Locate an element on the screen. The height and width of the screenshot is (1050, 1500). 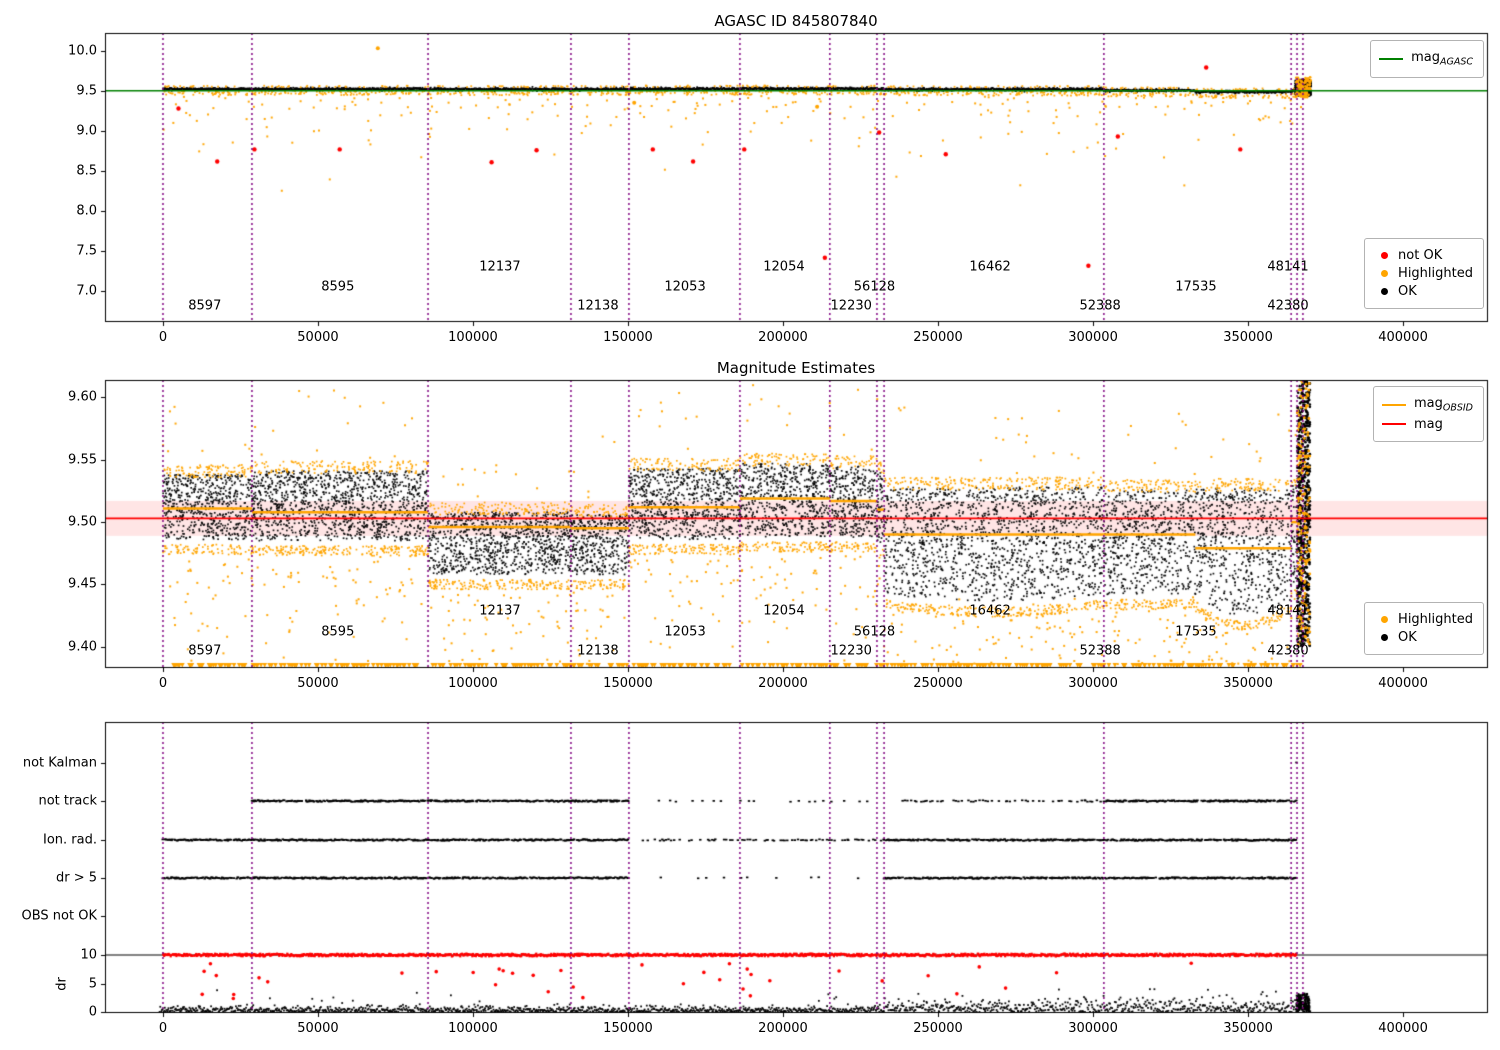
legend-plot1-points: not OK Highlighted OK is located at coordinates (1424, 273).